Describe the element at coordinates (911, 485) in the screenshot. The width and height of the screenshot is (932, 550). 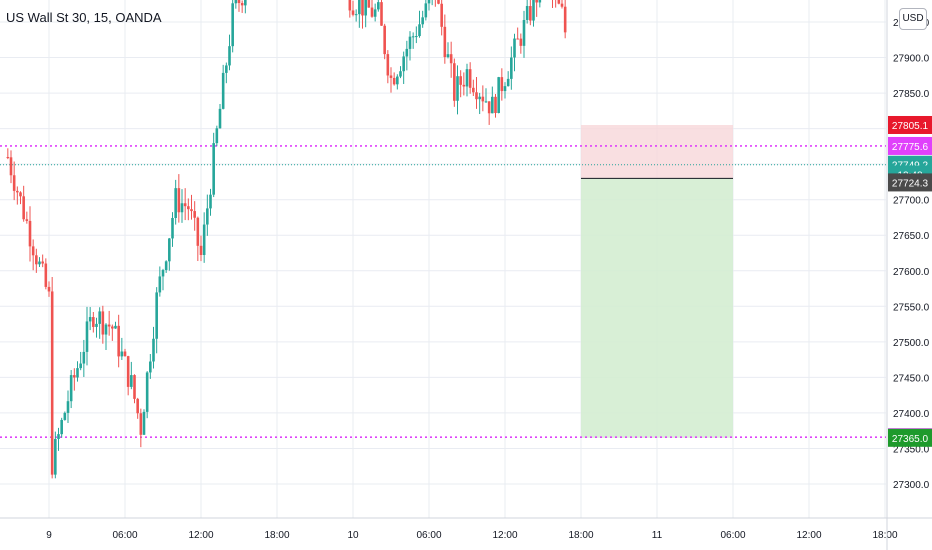
I see `y-tick-label: 27300.0` at that location.